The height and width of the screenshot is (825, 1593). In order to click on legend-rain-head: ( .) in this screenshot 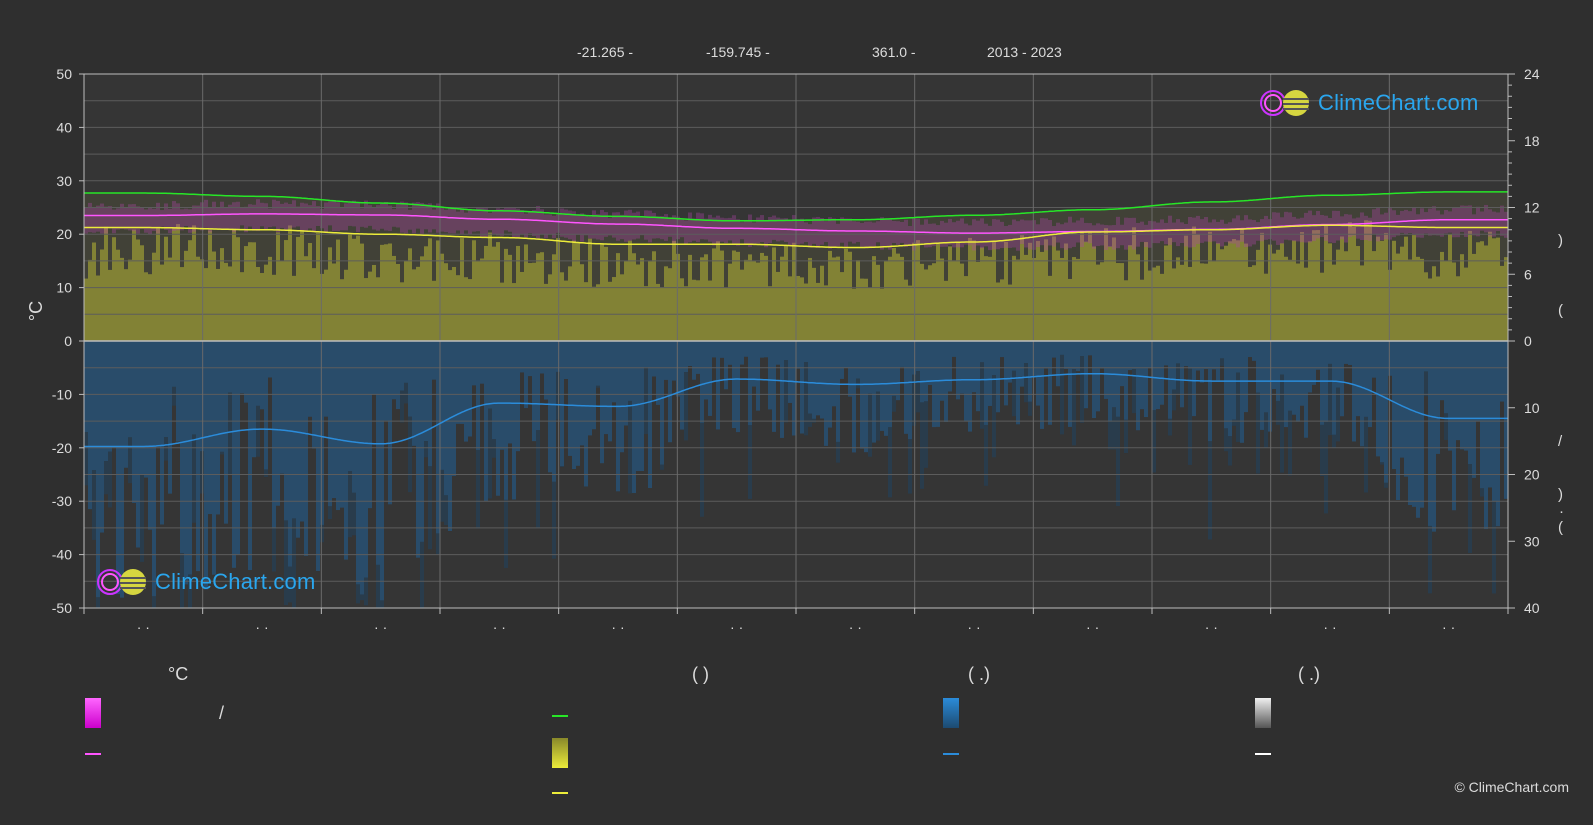, I will do `click(979, 674)`.